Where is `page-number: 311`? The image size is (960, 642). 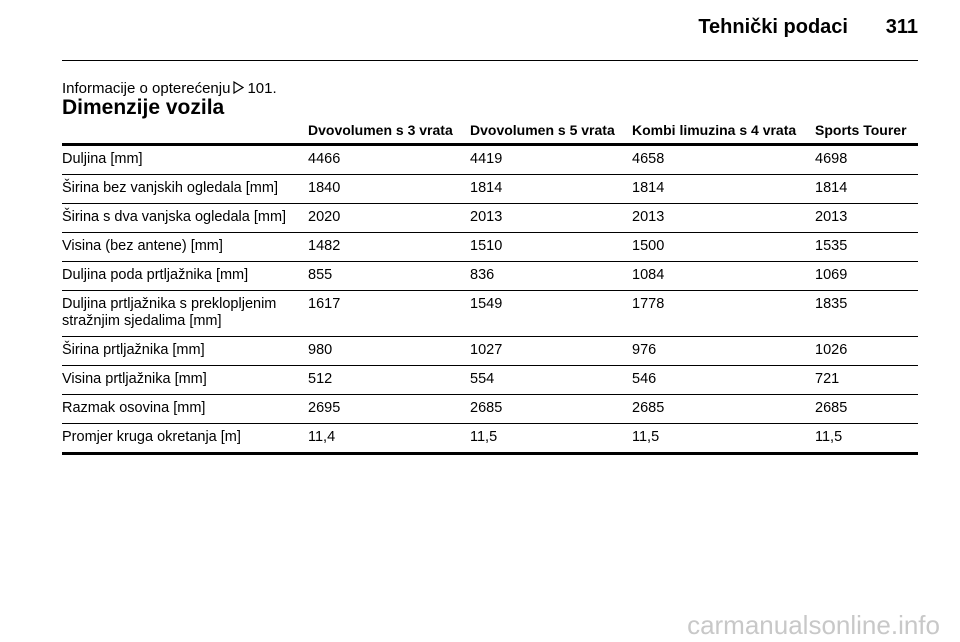 page-number: 311 is located at coordinates (901, 27).